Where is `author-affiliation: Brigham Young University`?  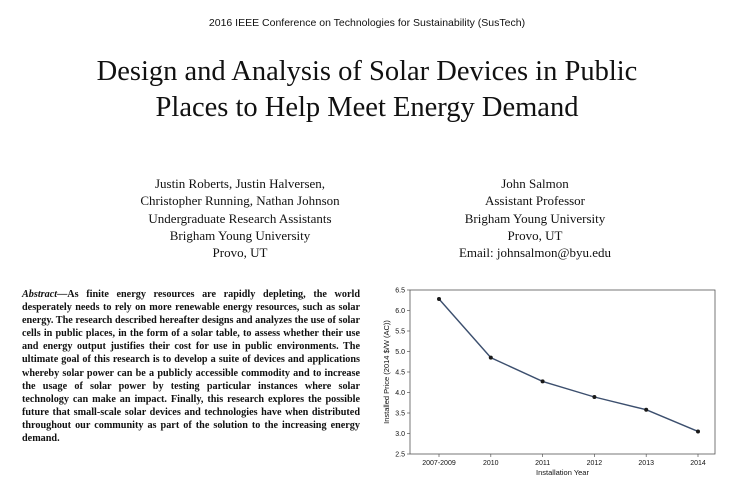
author-affiliation: Brigham Young University is located at coordinates (240, 235).